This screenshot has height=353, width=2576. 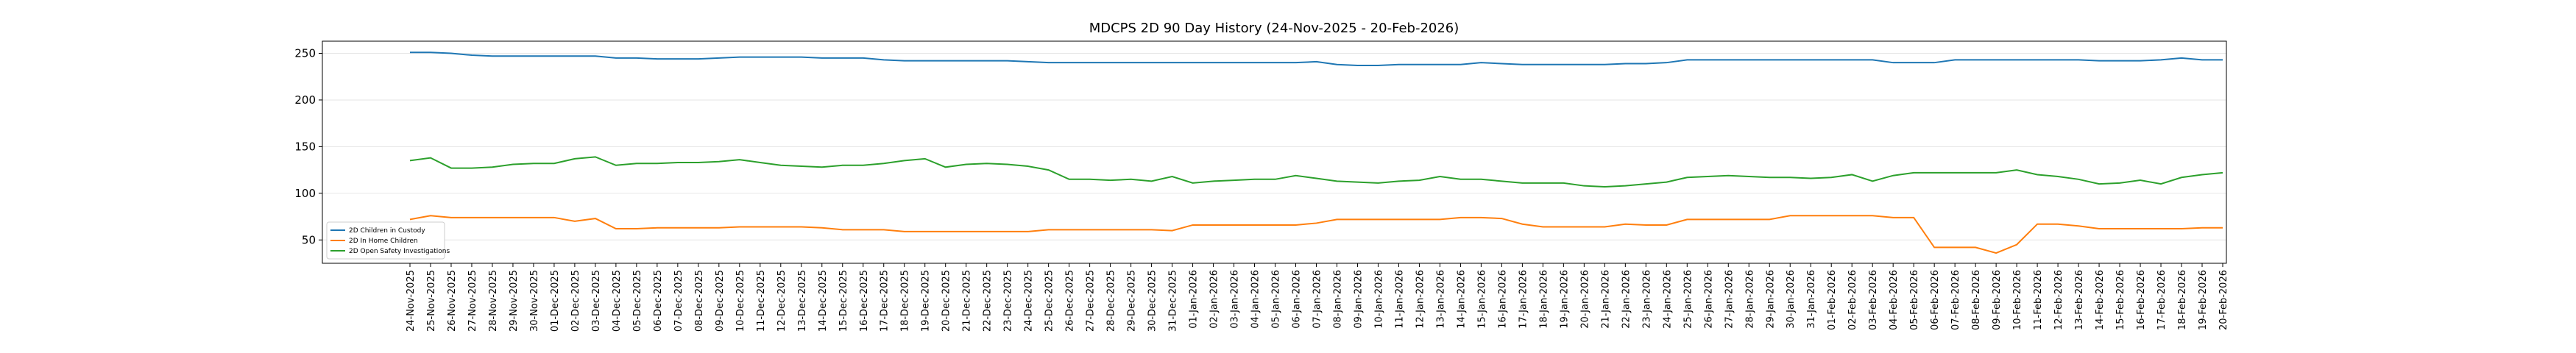 What do you see at coordinates (617, 301) in the screenshot?
I see `x-tick-label: 04-Dec-2025` at bounding box center [617, 301].